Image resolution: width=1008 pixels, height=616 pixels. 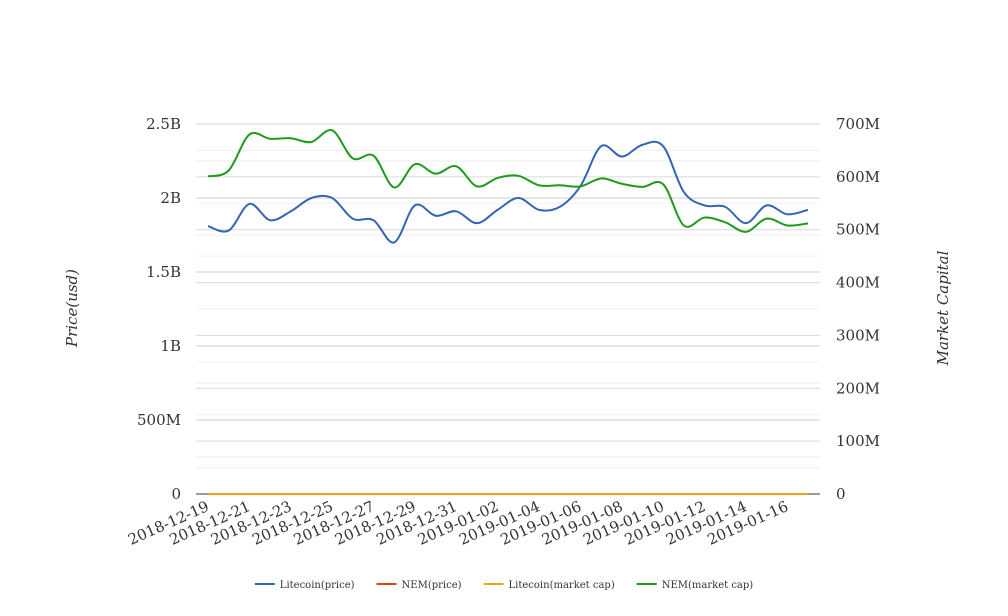 What do you see at coordinates (943, 308) in the screenshot?
I see `y-right-axis-title: Market Capital` at bounding box center [943, 308].